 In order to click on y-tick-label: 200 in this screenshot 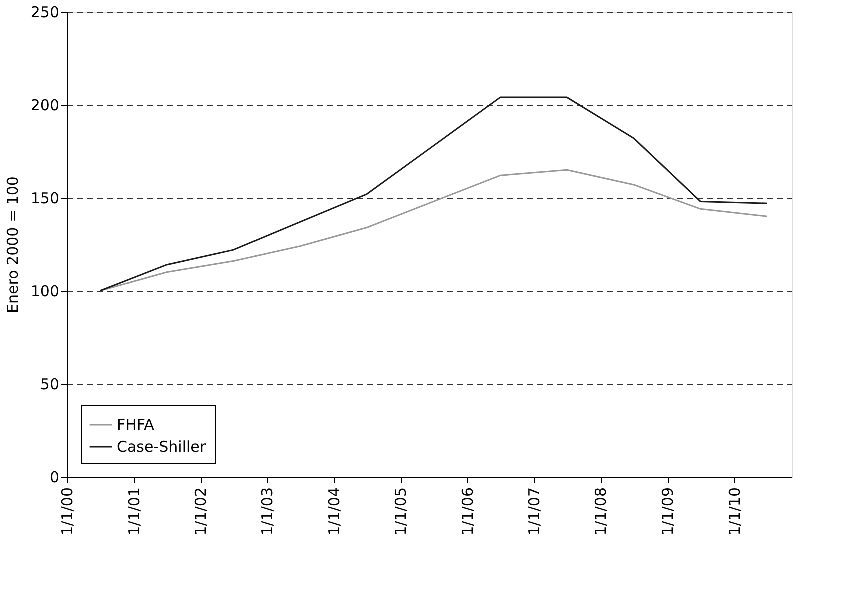, I will do `click(45, 105)`.